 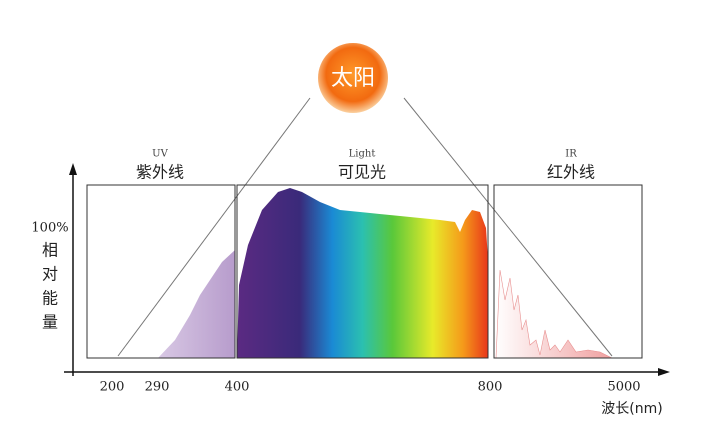 I want to click on uv-box, so click(x=161, y=271).